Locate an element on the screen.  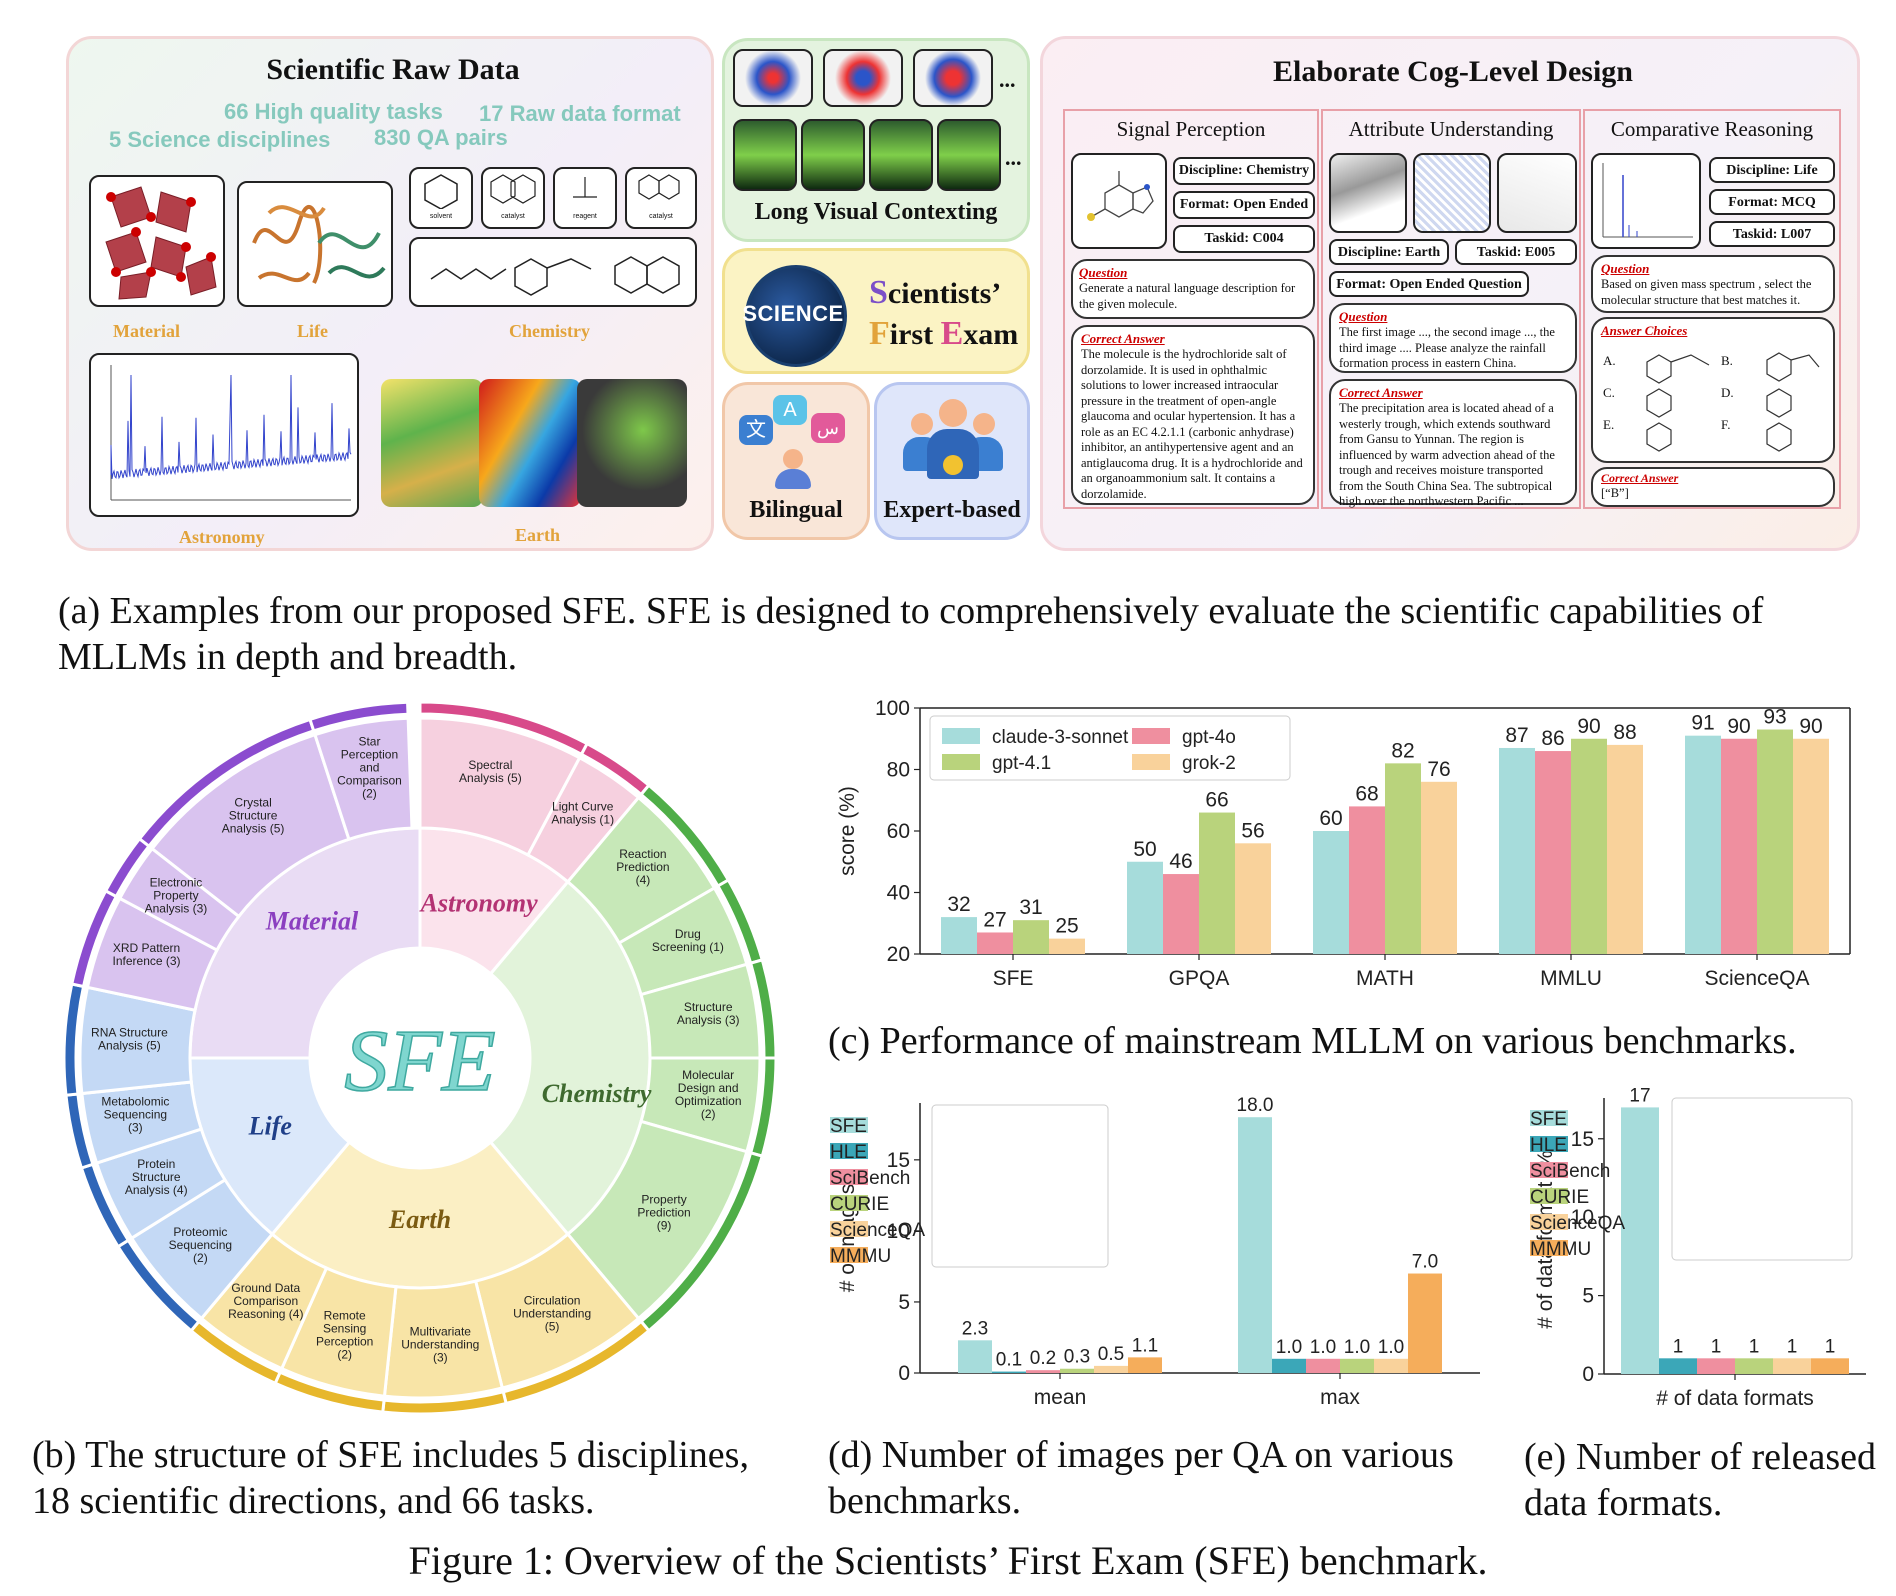
task-label-0: Crystal Structure Analysis (5) is located at coordinates (253, 816).